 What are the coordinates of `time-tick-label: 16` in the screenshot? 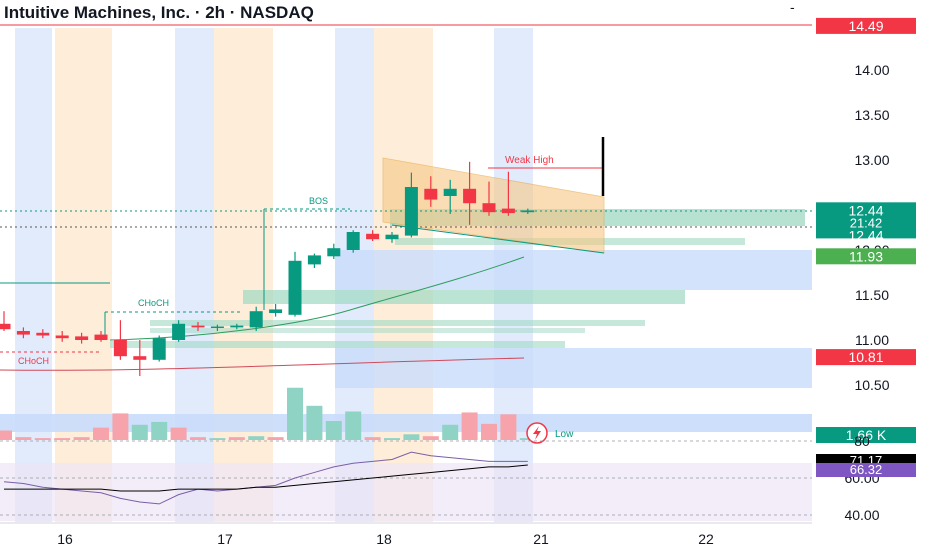 It's located at (65, 539).